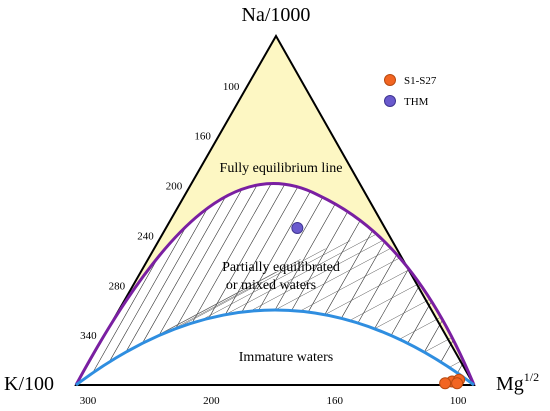 This screenshot has width=550, height=411. I want to click on vertex-label-left: K/100, so click(29, 384).